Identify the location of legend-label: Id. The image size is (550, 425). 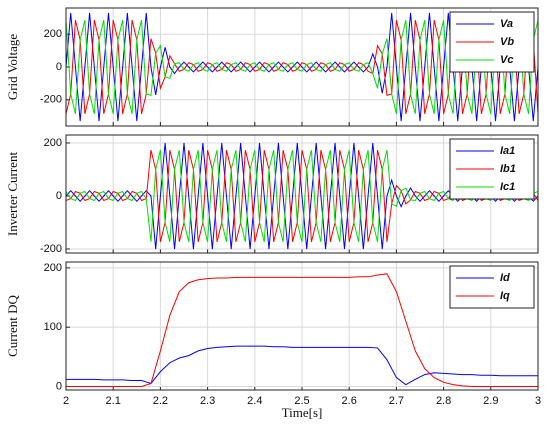
(505, 278).